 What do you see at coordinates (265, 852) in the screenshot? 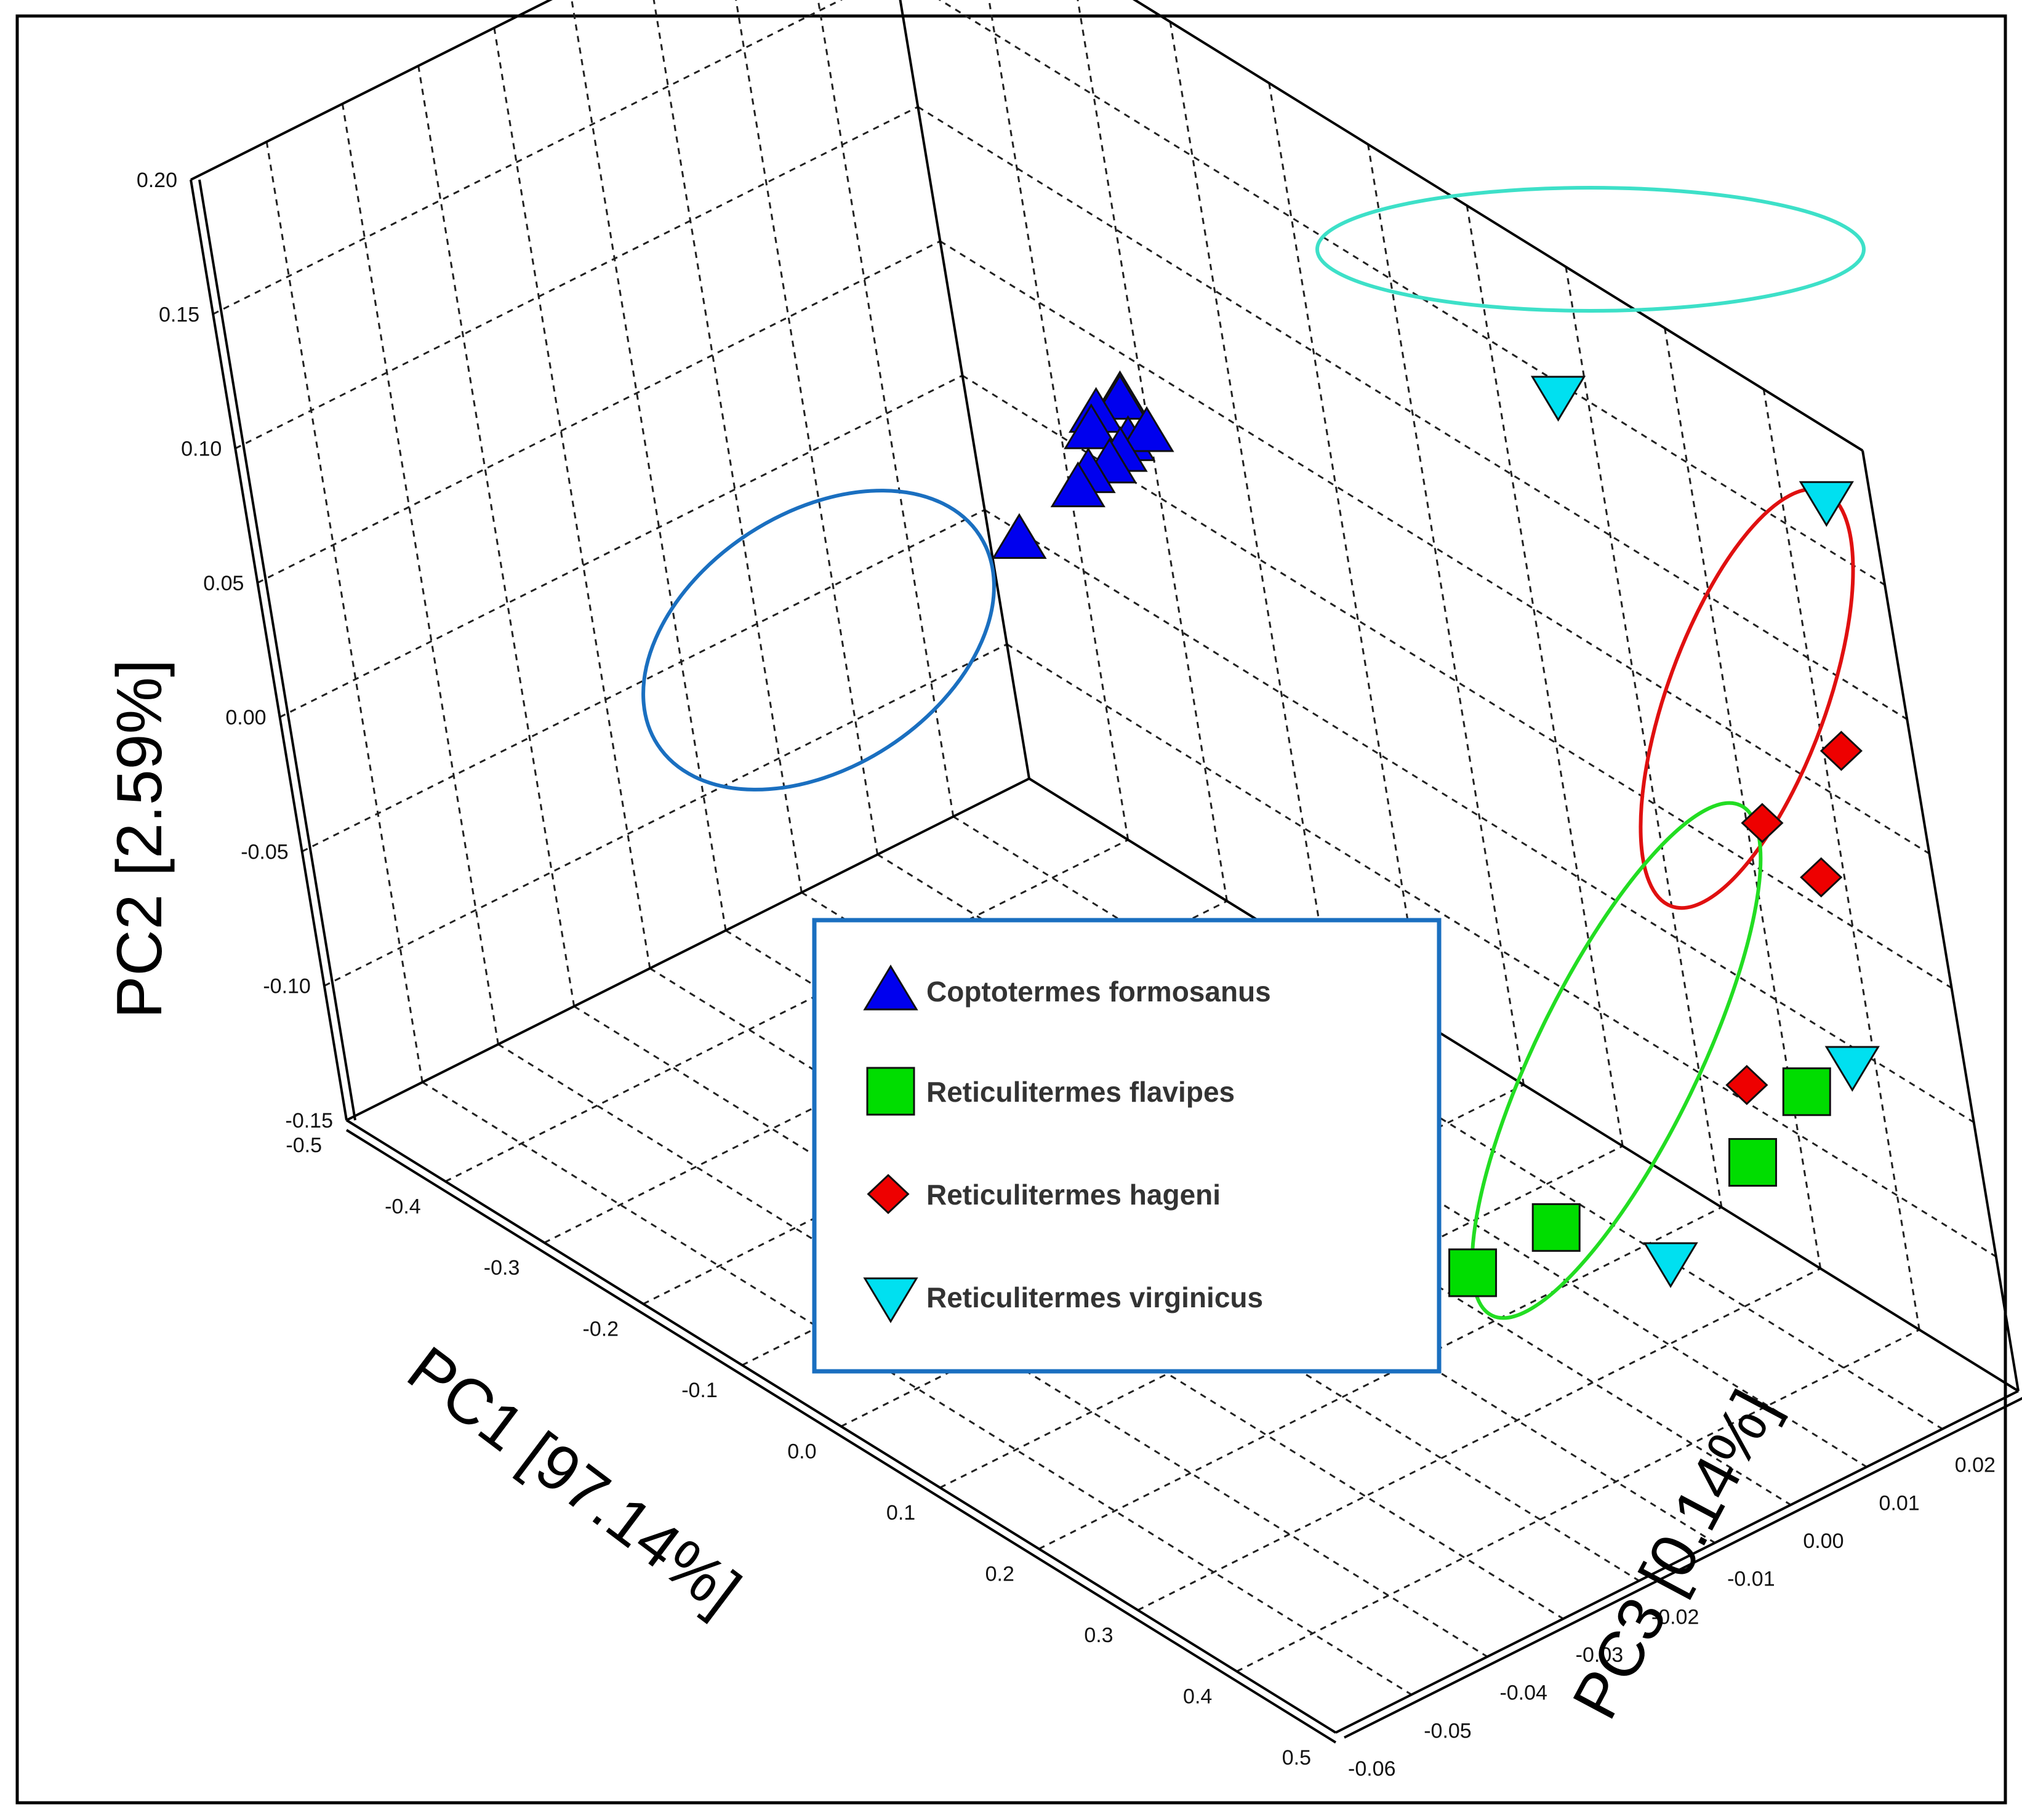
I see `pc2-tick-label: -0.05` at bounding box center [265, 852].